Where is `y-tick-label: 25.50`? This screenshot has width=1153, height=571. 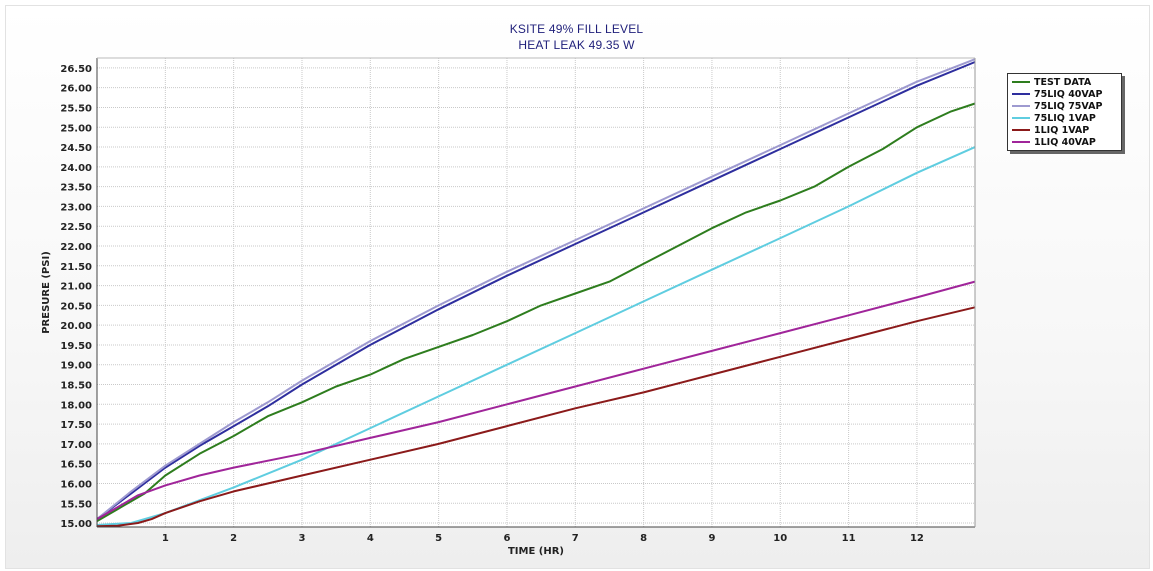
y-tick-label: 25.50 is located at coordinates (76, 108).